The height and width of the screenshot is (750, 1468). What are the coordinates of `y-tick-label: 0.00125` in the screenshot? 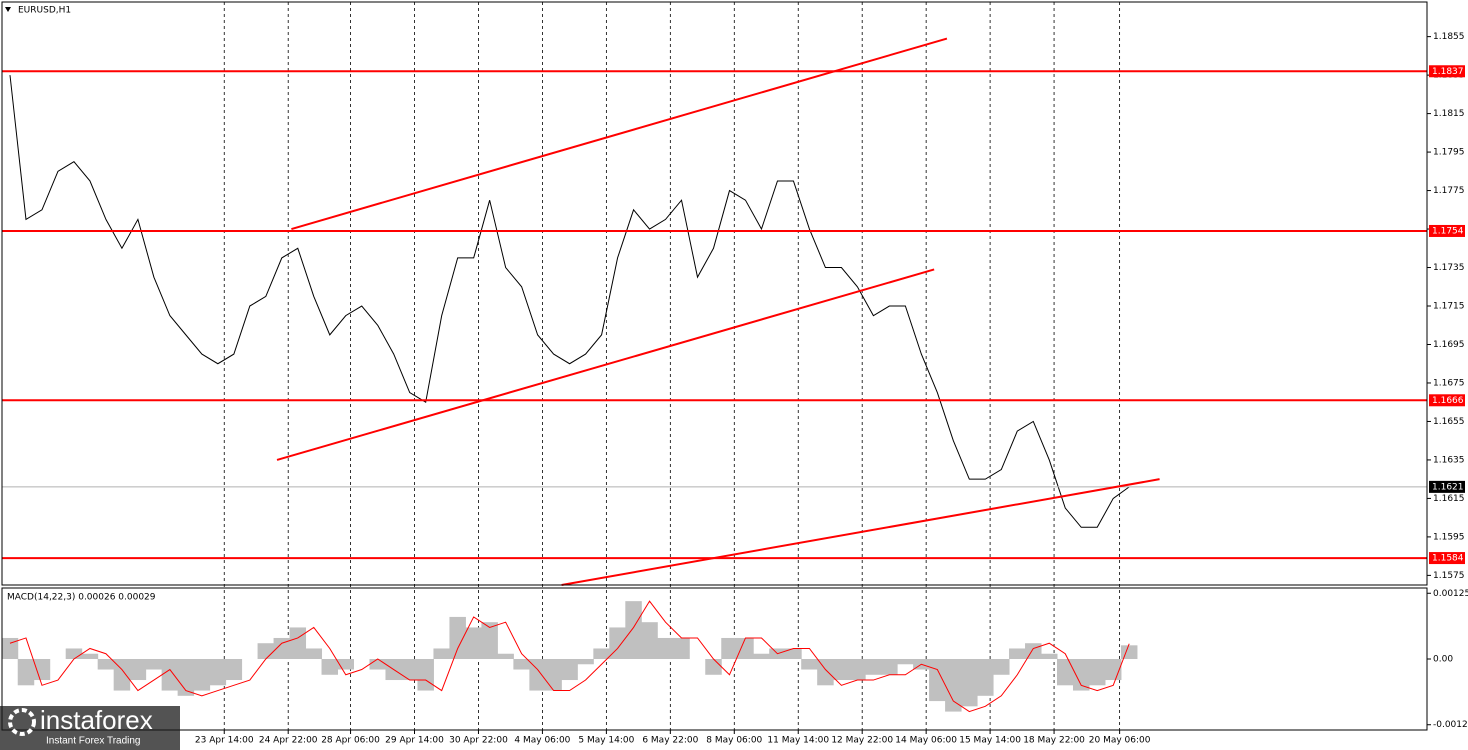 It's located at (1450, 594).